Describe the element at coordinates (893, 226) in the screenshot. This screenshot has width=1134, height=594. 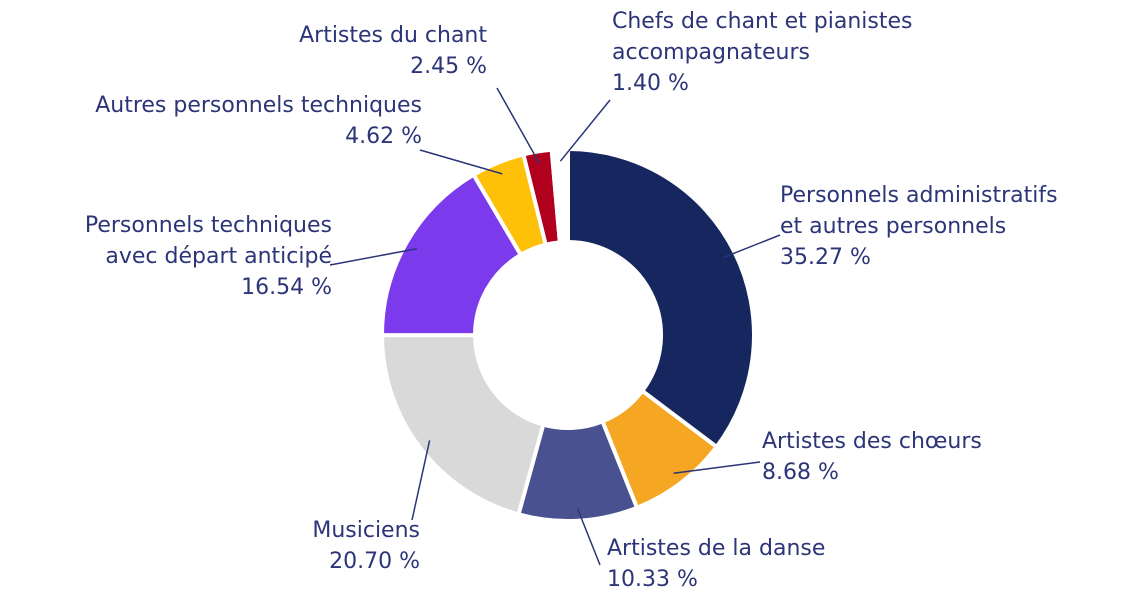
I see `slice-label: et autres personnels` at that location.